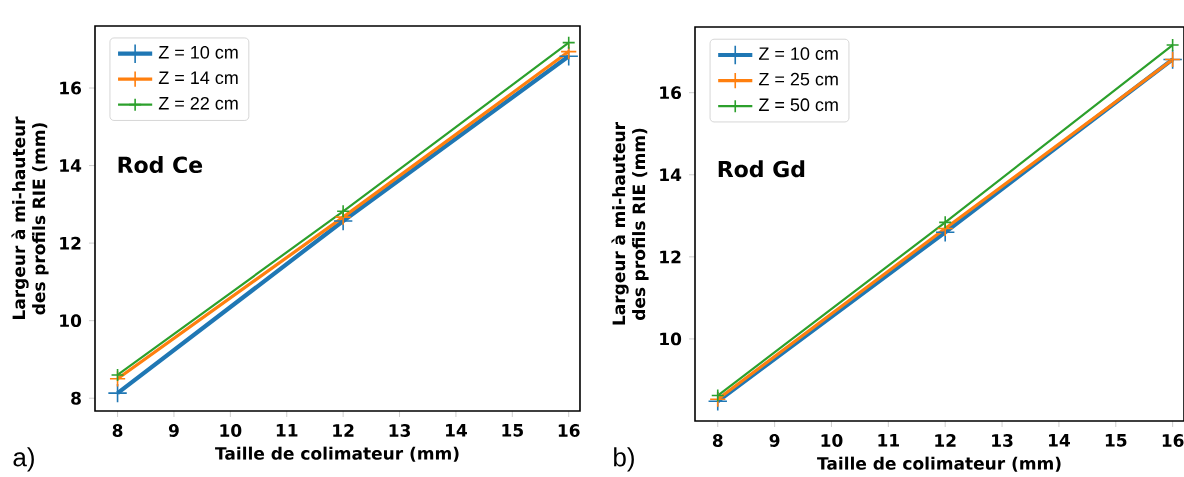 The width and height of the screenshot is (1184, 477). I want to click on text: b), so click(624, 459).